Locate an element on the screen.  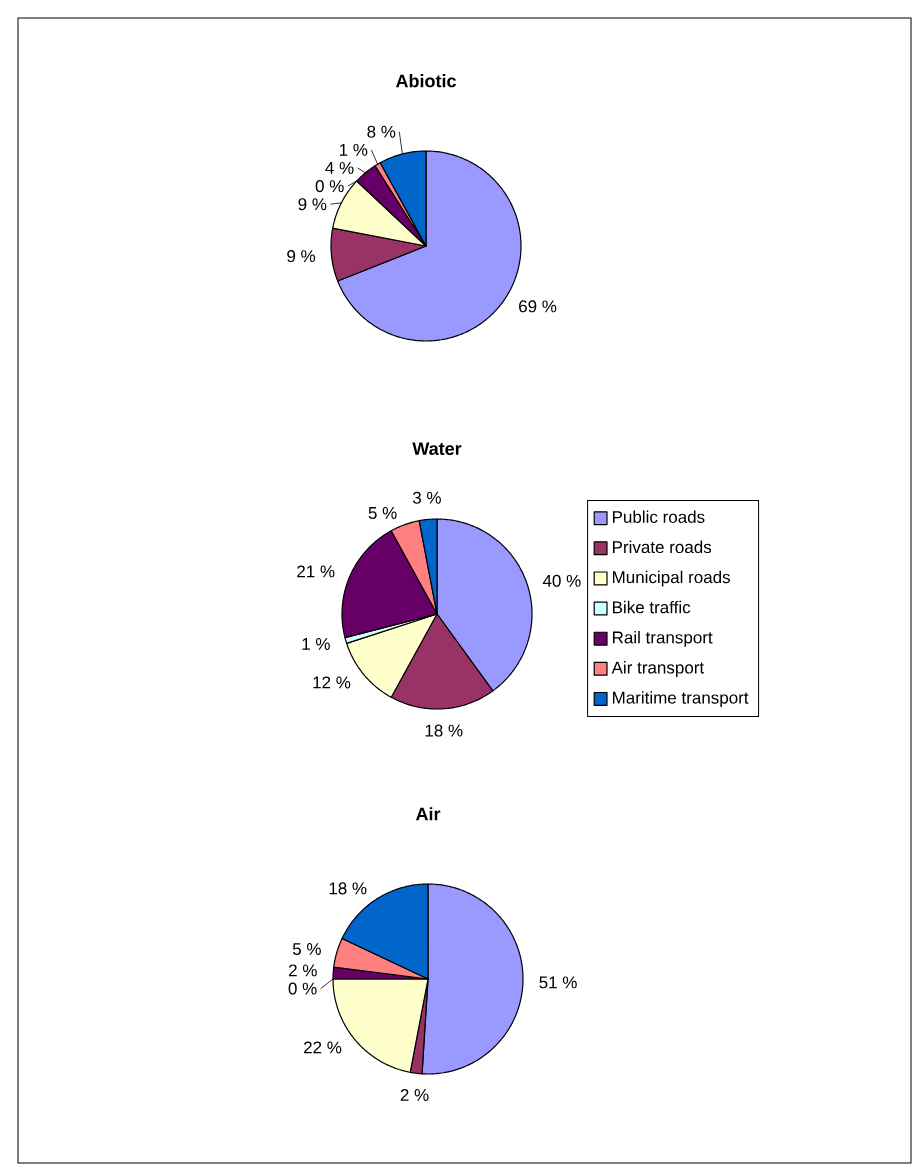
chart-title: Air is located at coordinates (428, 814).